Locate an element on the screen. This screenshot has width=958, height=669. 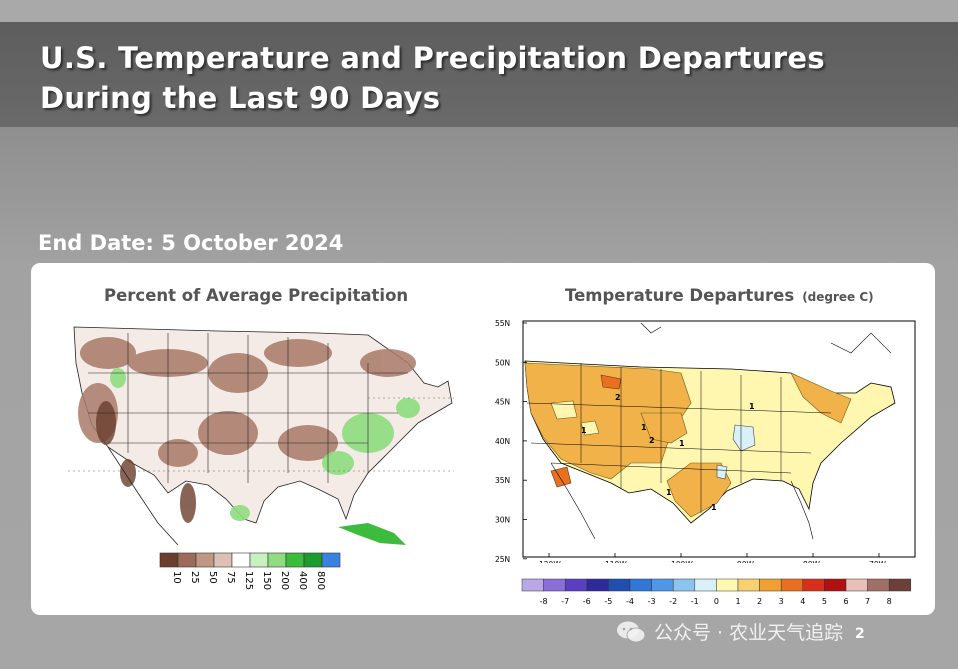
temp-lat-label: 40N is located at coordinates (502, 441).